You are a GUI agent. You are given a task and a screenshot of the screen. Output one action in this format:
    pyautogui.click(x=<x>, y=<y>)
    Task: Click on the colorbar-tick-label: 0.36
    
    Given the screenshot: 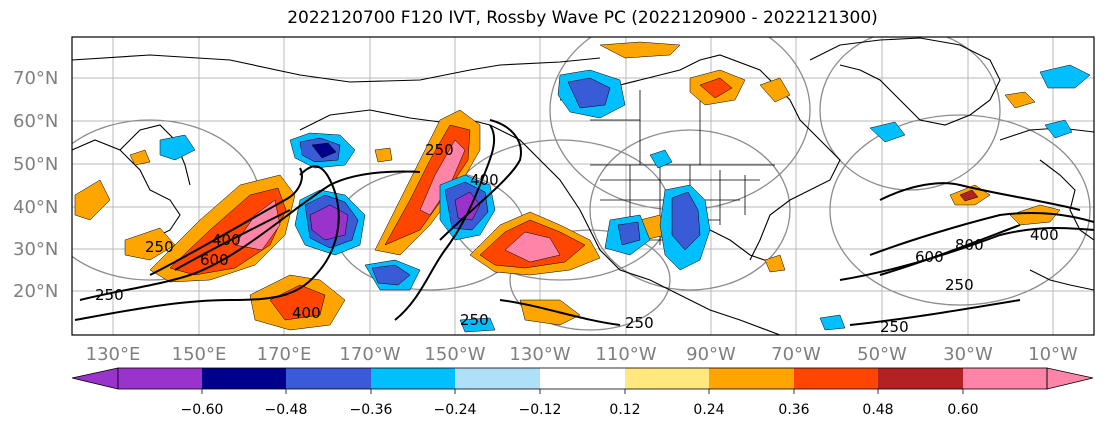 What is the action you would take?
    pyautogui.click(x=793, y=410)
    